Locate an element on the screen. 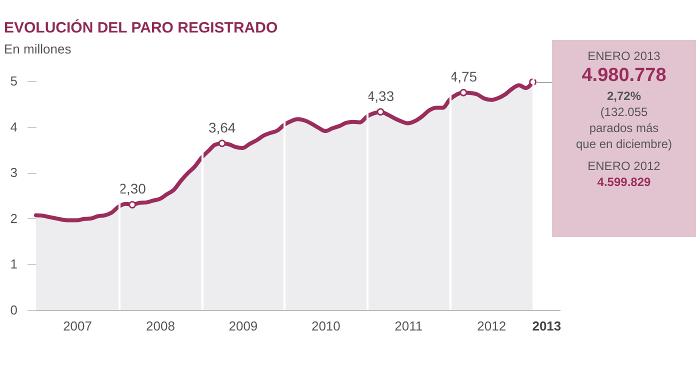  x-tick-label: 2013 is located at coordinates (547, 326).